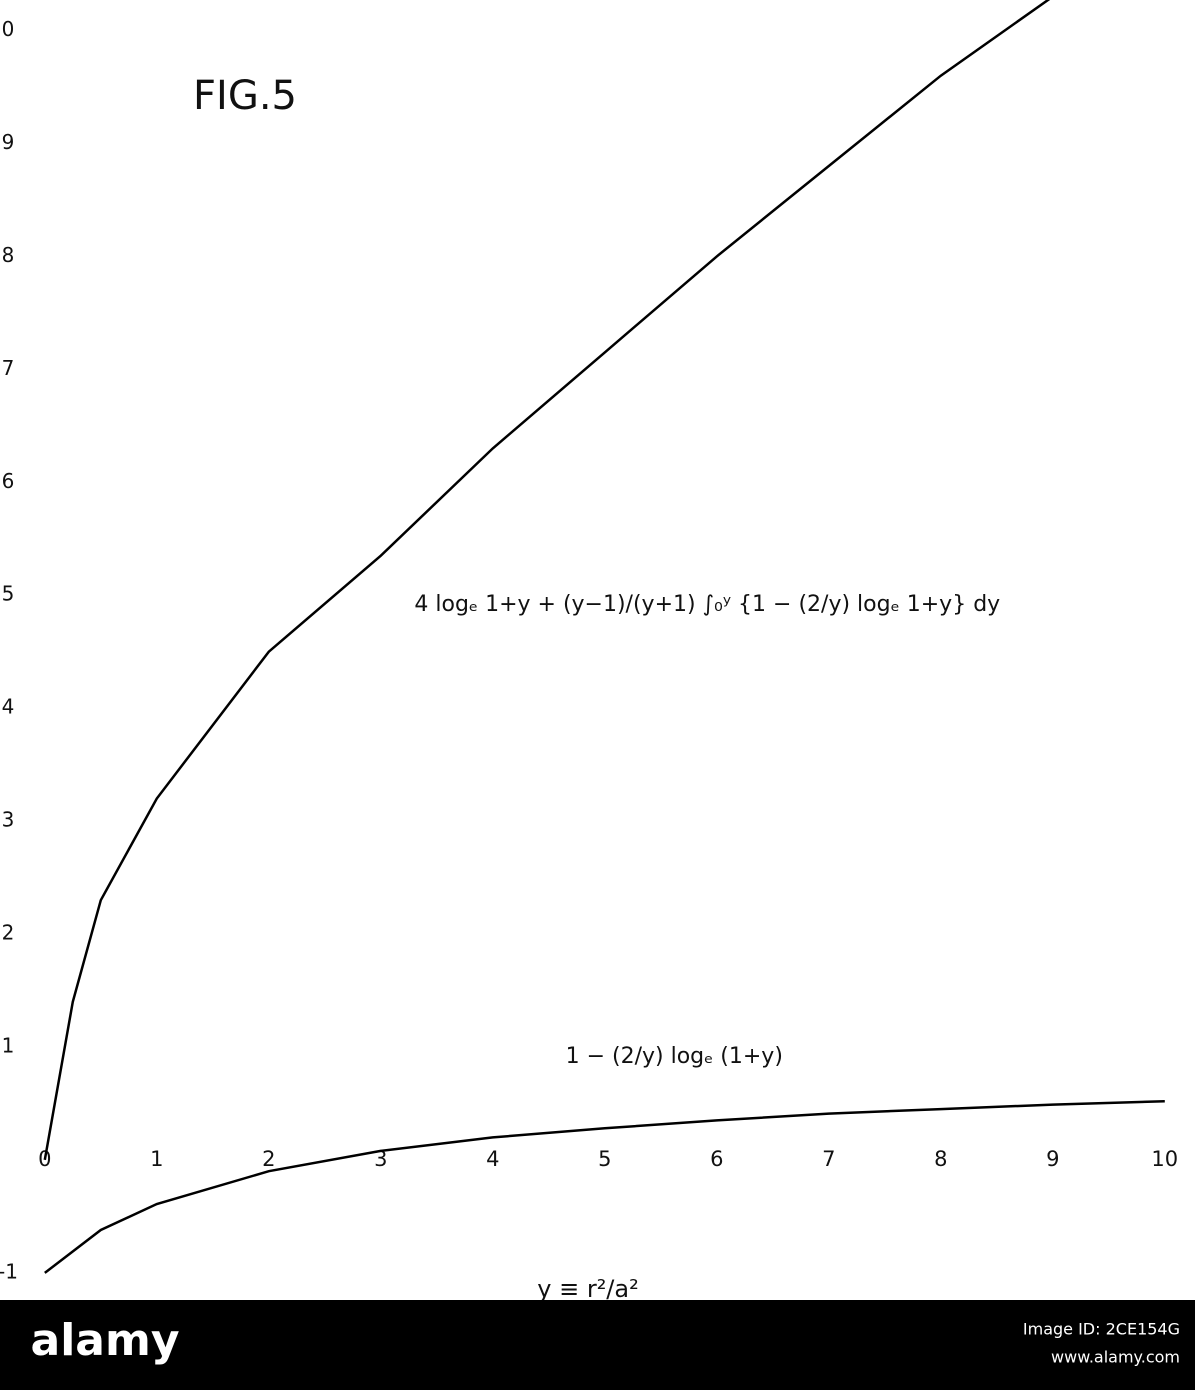  What do you see at coordinates (8, 29) in the screenshot?
I see `y-tick-label: 0` at bounding box center [8, 29].